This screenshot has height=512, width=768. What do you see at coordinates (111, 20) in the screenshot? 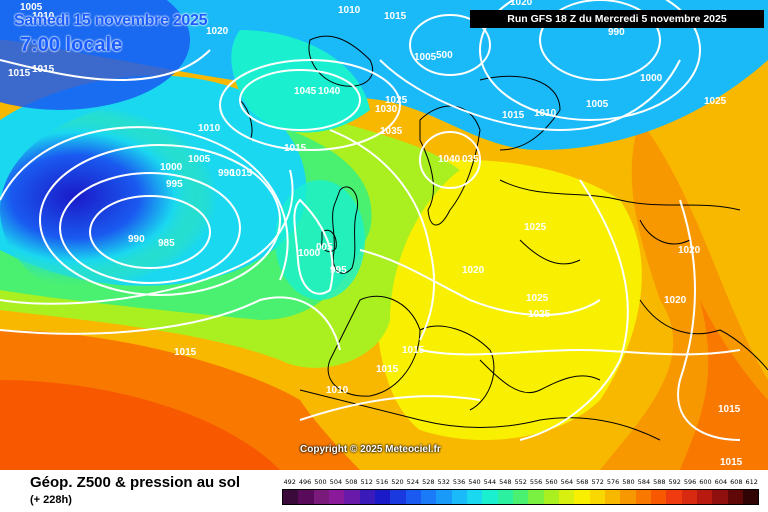
I see `forecast-date: Samedi 15 novembre 2025` at bounding box center [111, 20].